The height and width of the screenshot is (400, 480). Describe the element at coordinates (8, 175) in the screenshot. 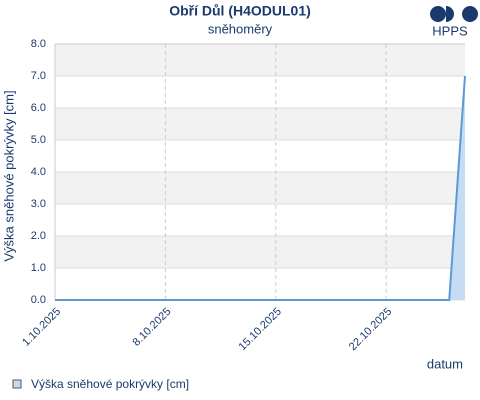

I see `y-axis-label: Výška sněhové pokrývky [cm]` at that location.